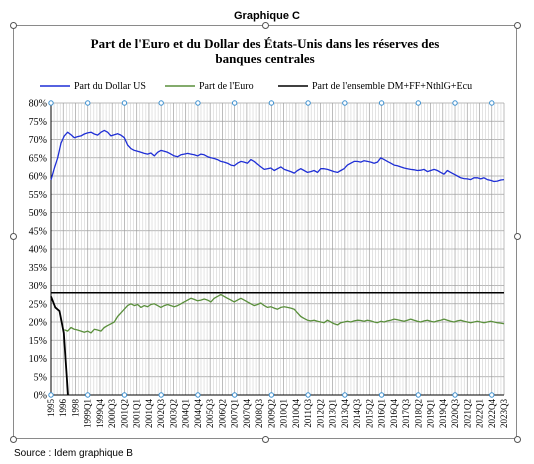 Image resolution: width=534 pixels, height=464 pixels. I want to click on y-tick-label: 15%, so click(38, 341).